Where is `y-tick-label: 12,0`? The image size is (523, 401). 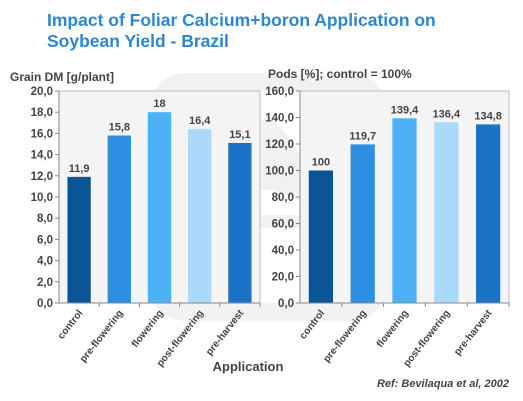 y-tick-label: 12,0 is located at coordinates (42, 177).